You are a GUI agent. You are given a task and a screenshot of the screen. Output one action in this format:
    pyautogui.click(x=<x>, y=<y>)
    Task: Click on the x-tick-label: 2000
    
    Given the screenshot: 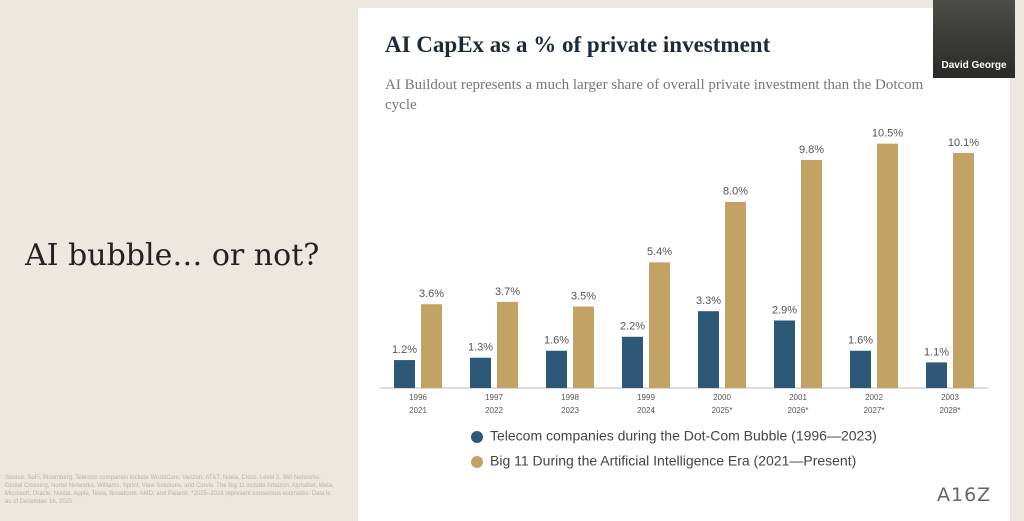 What is the action you would take?
    pyautogui.click(x=722, y=397)
    